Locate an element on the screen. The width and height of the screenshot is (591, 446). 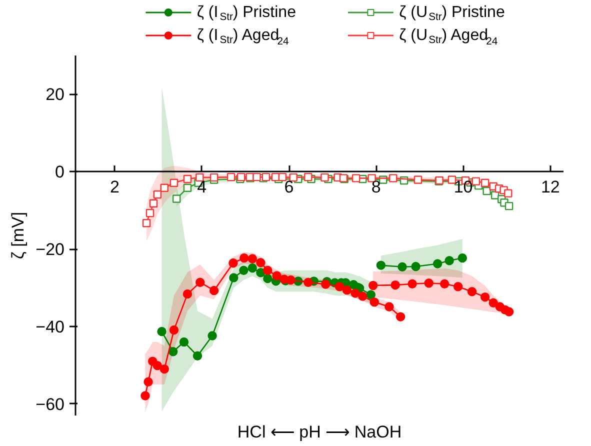
x-tick-label: 4 is located at coordinates (202, 187).